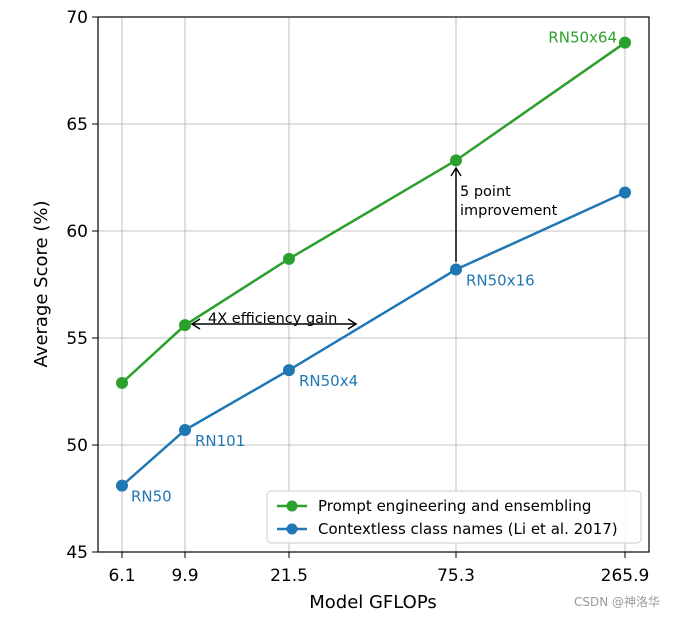  Describe the element at coordinates (195, 324) in the screenshot. I see `efficiency-arrow-left-head` at that location.